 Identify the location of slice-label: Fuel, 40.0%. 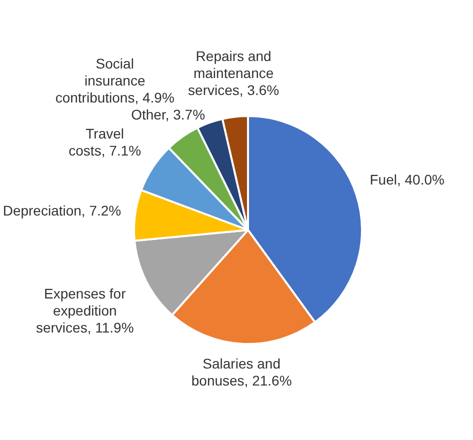
(407, 179).